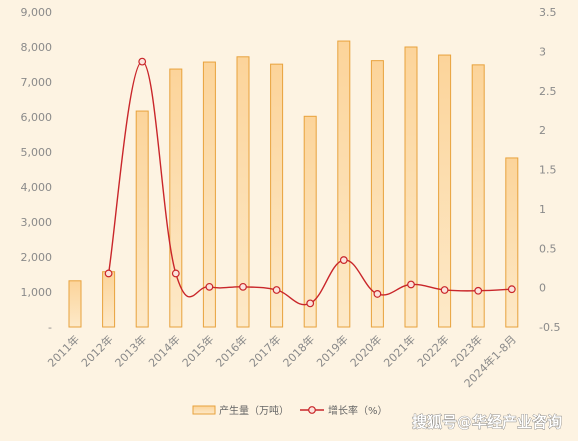  Describe the element at coordinates (548, 12) in the screenshot. I see `y-right-tick-label: 3.5` at that location.